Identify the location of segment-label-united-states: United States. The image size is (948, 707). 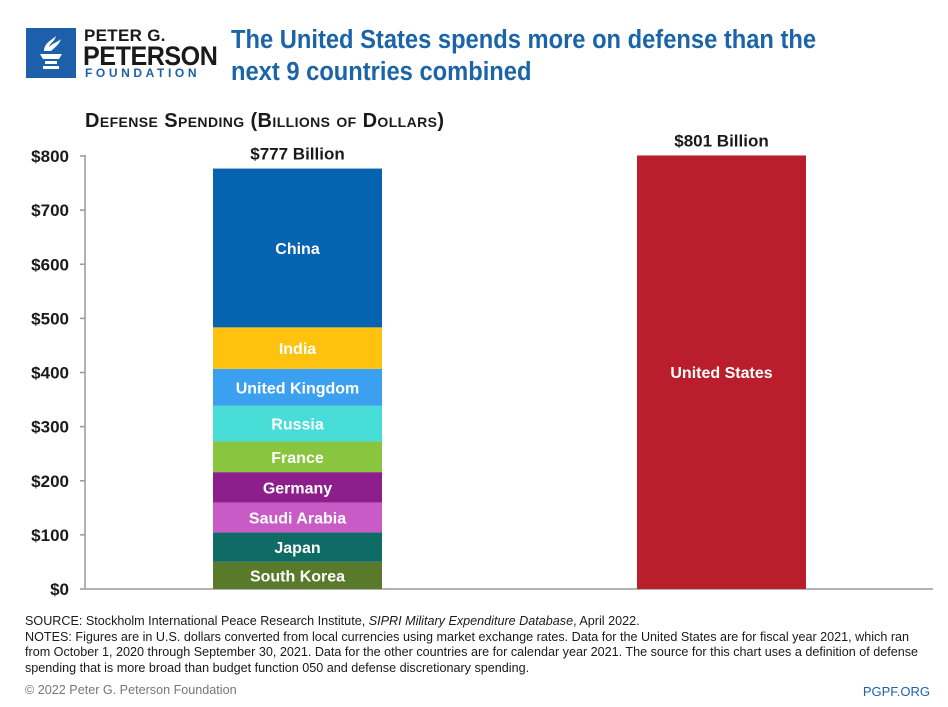
(721, 373).